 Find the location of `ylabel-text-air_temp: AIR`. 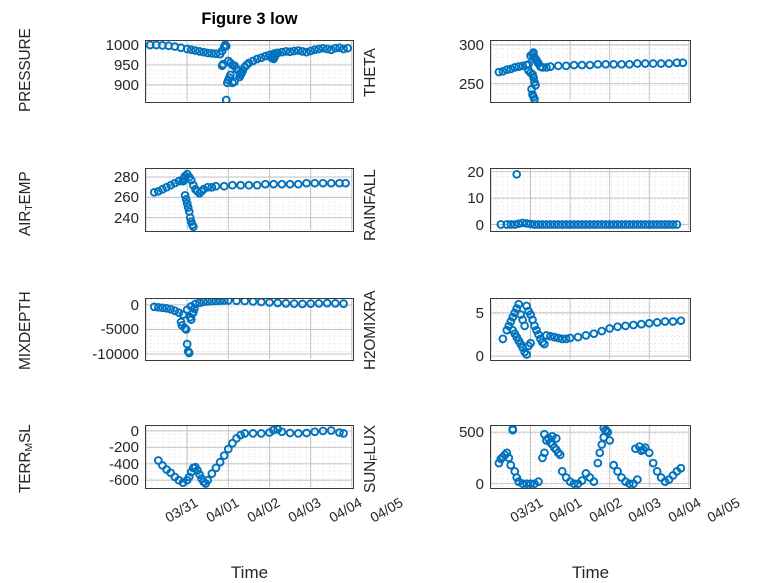

ylabel-text-air_temp: AIR is located at coordinates (25, 223).